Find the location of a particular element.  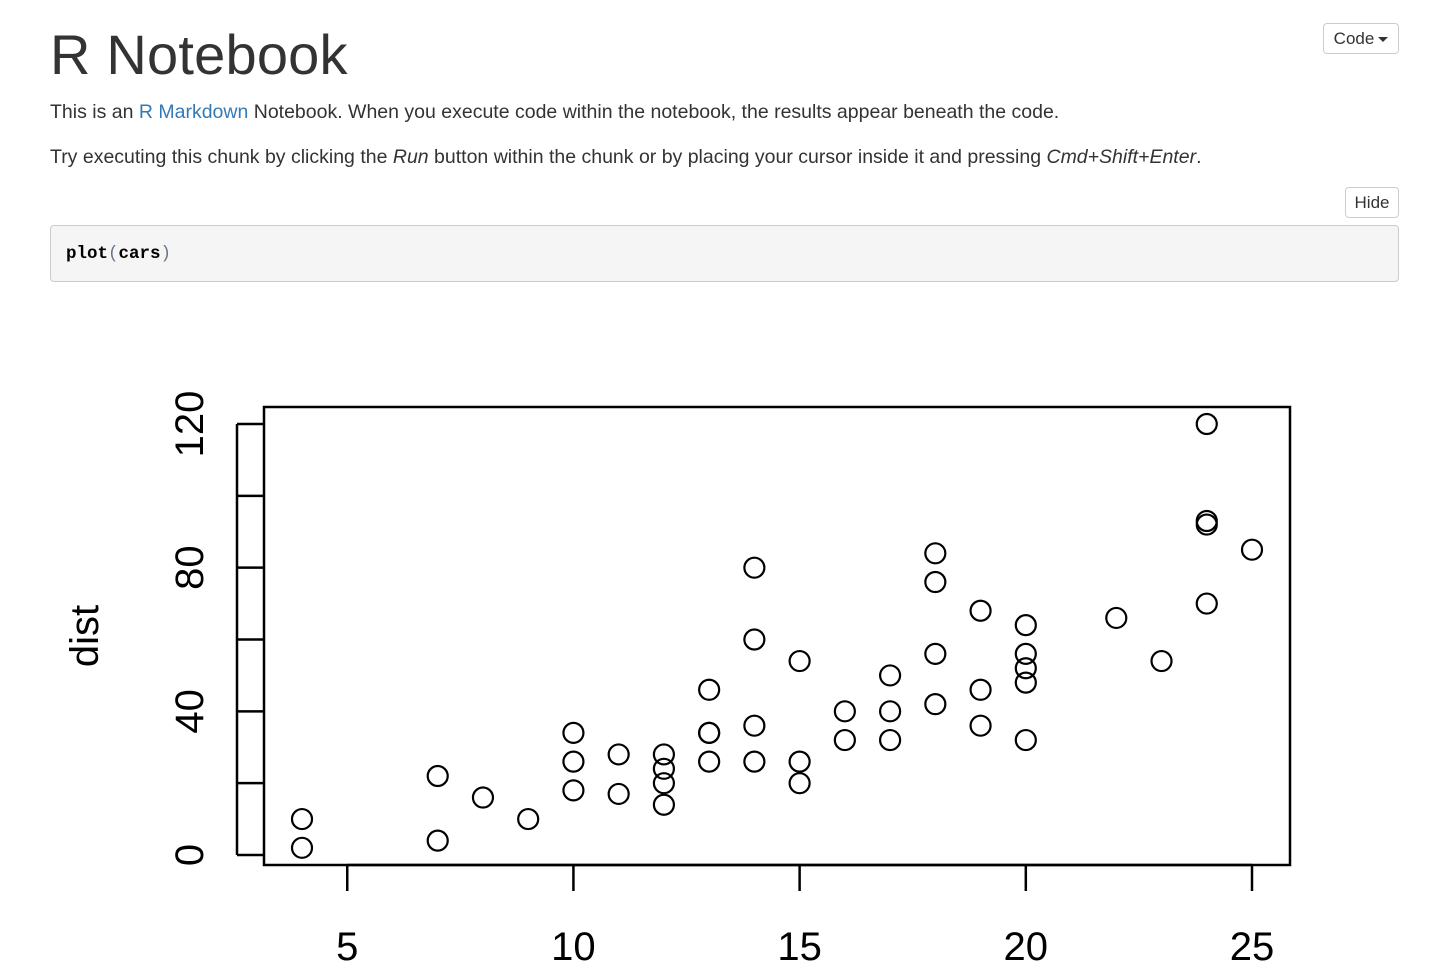

y-tick-label: 40 is located at coordinates (190, 711).